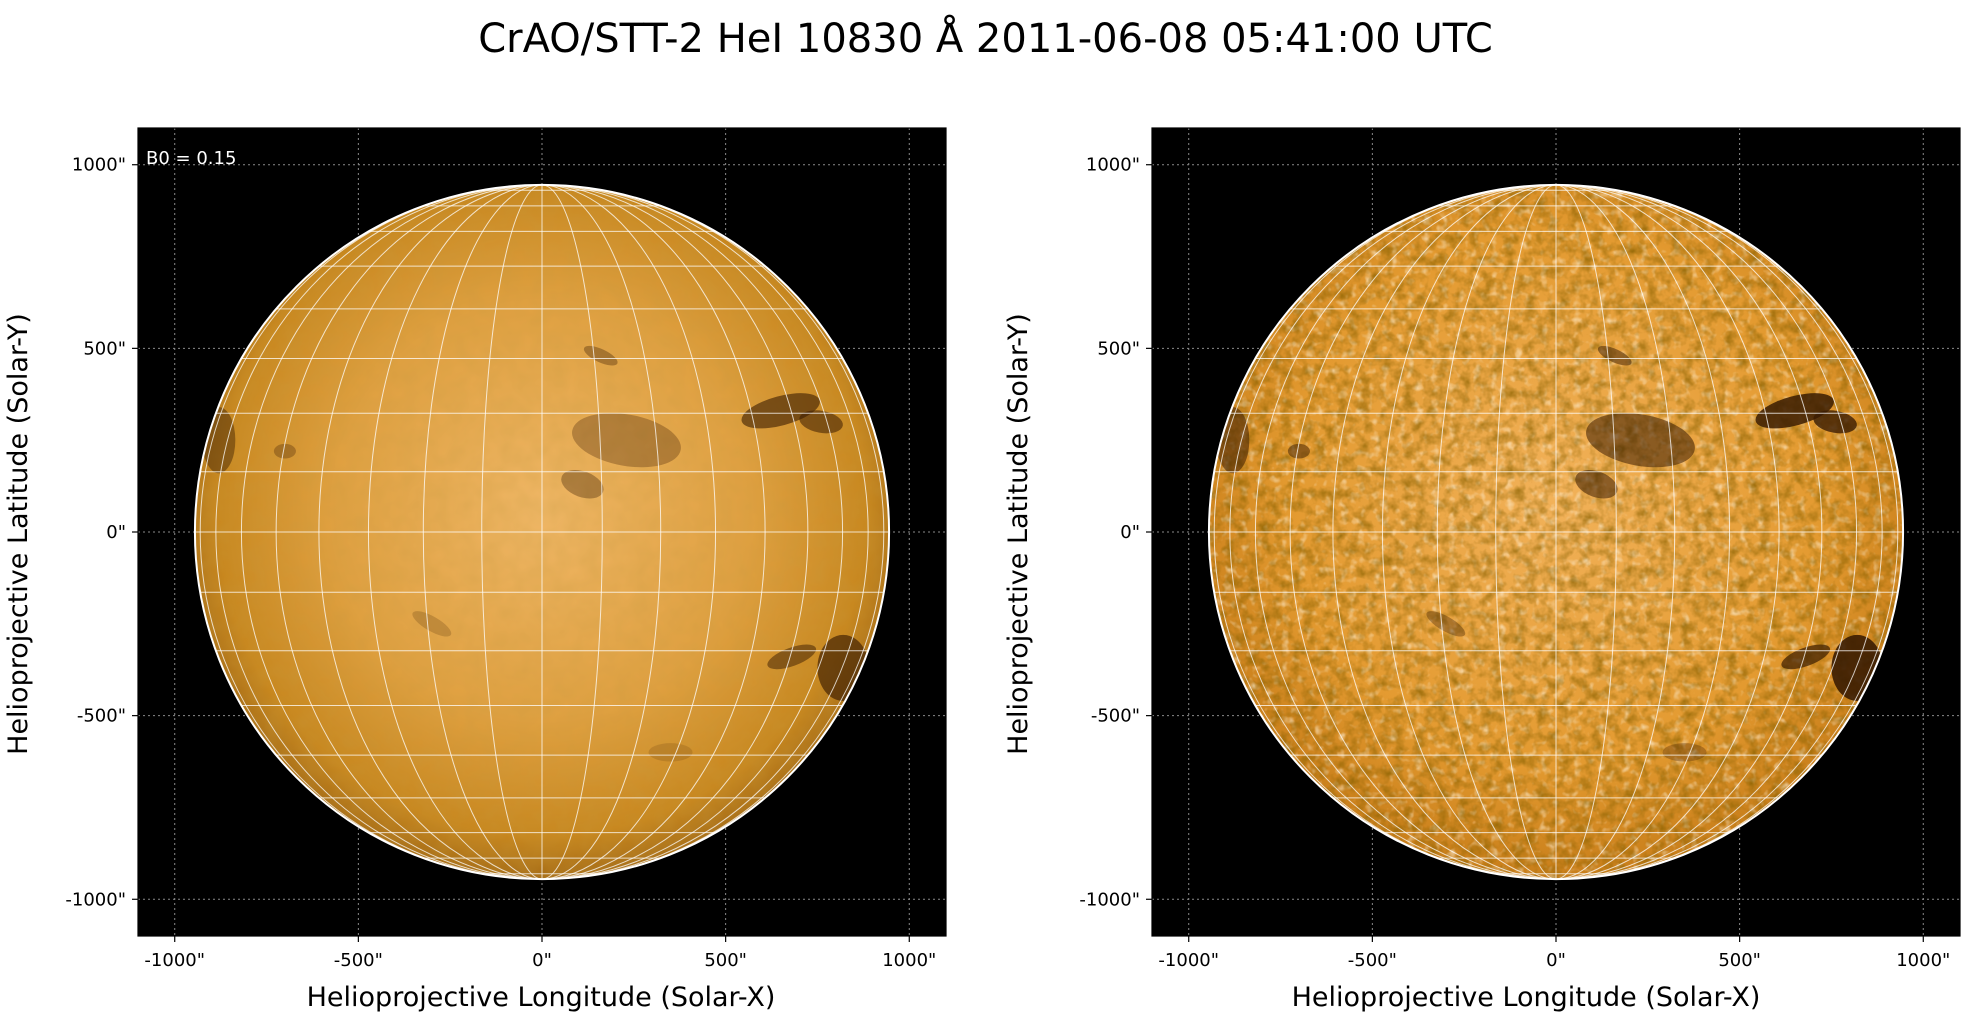 The image size is (1971, 1026). Describe the element at coordinates (1018, 534) in the screenshot. I see `right-y-axis-label: Helioprojective Latitude (Solar-Y)` at that location.